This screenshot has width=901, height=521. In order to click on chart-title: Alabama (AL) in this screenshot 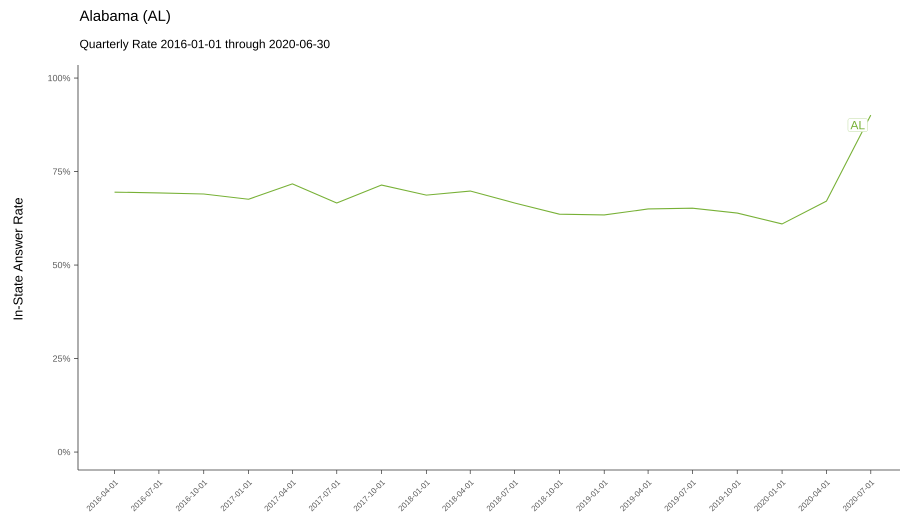, I will do `click(125, 17)`.